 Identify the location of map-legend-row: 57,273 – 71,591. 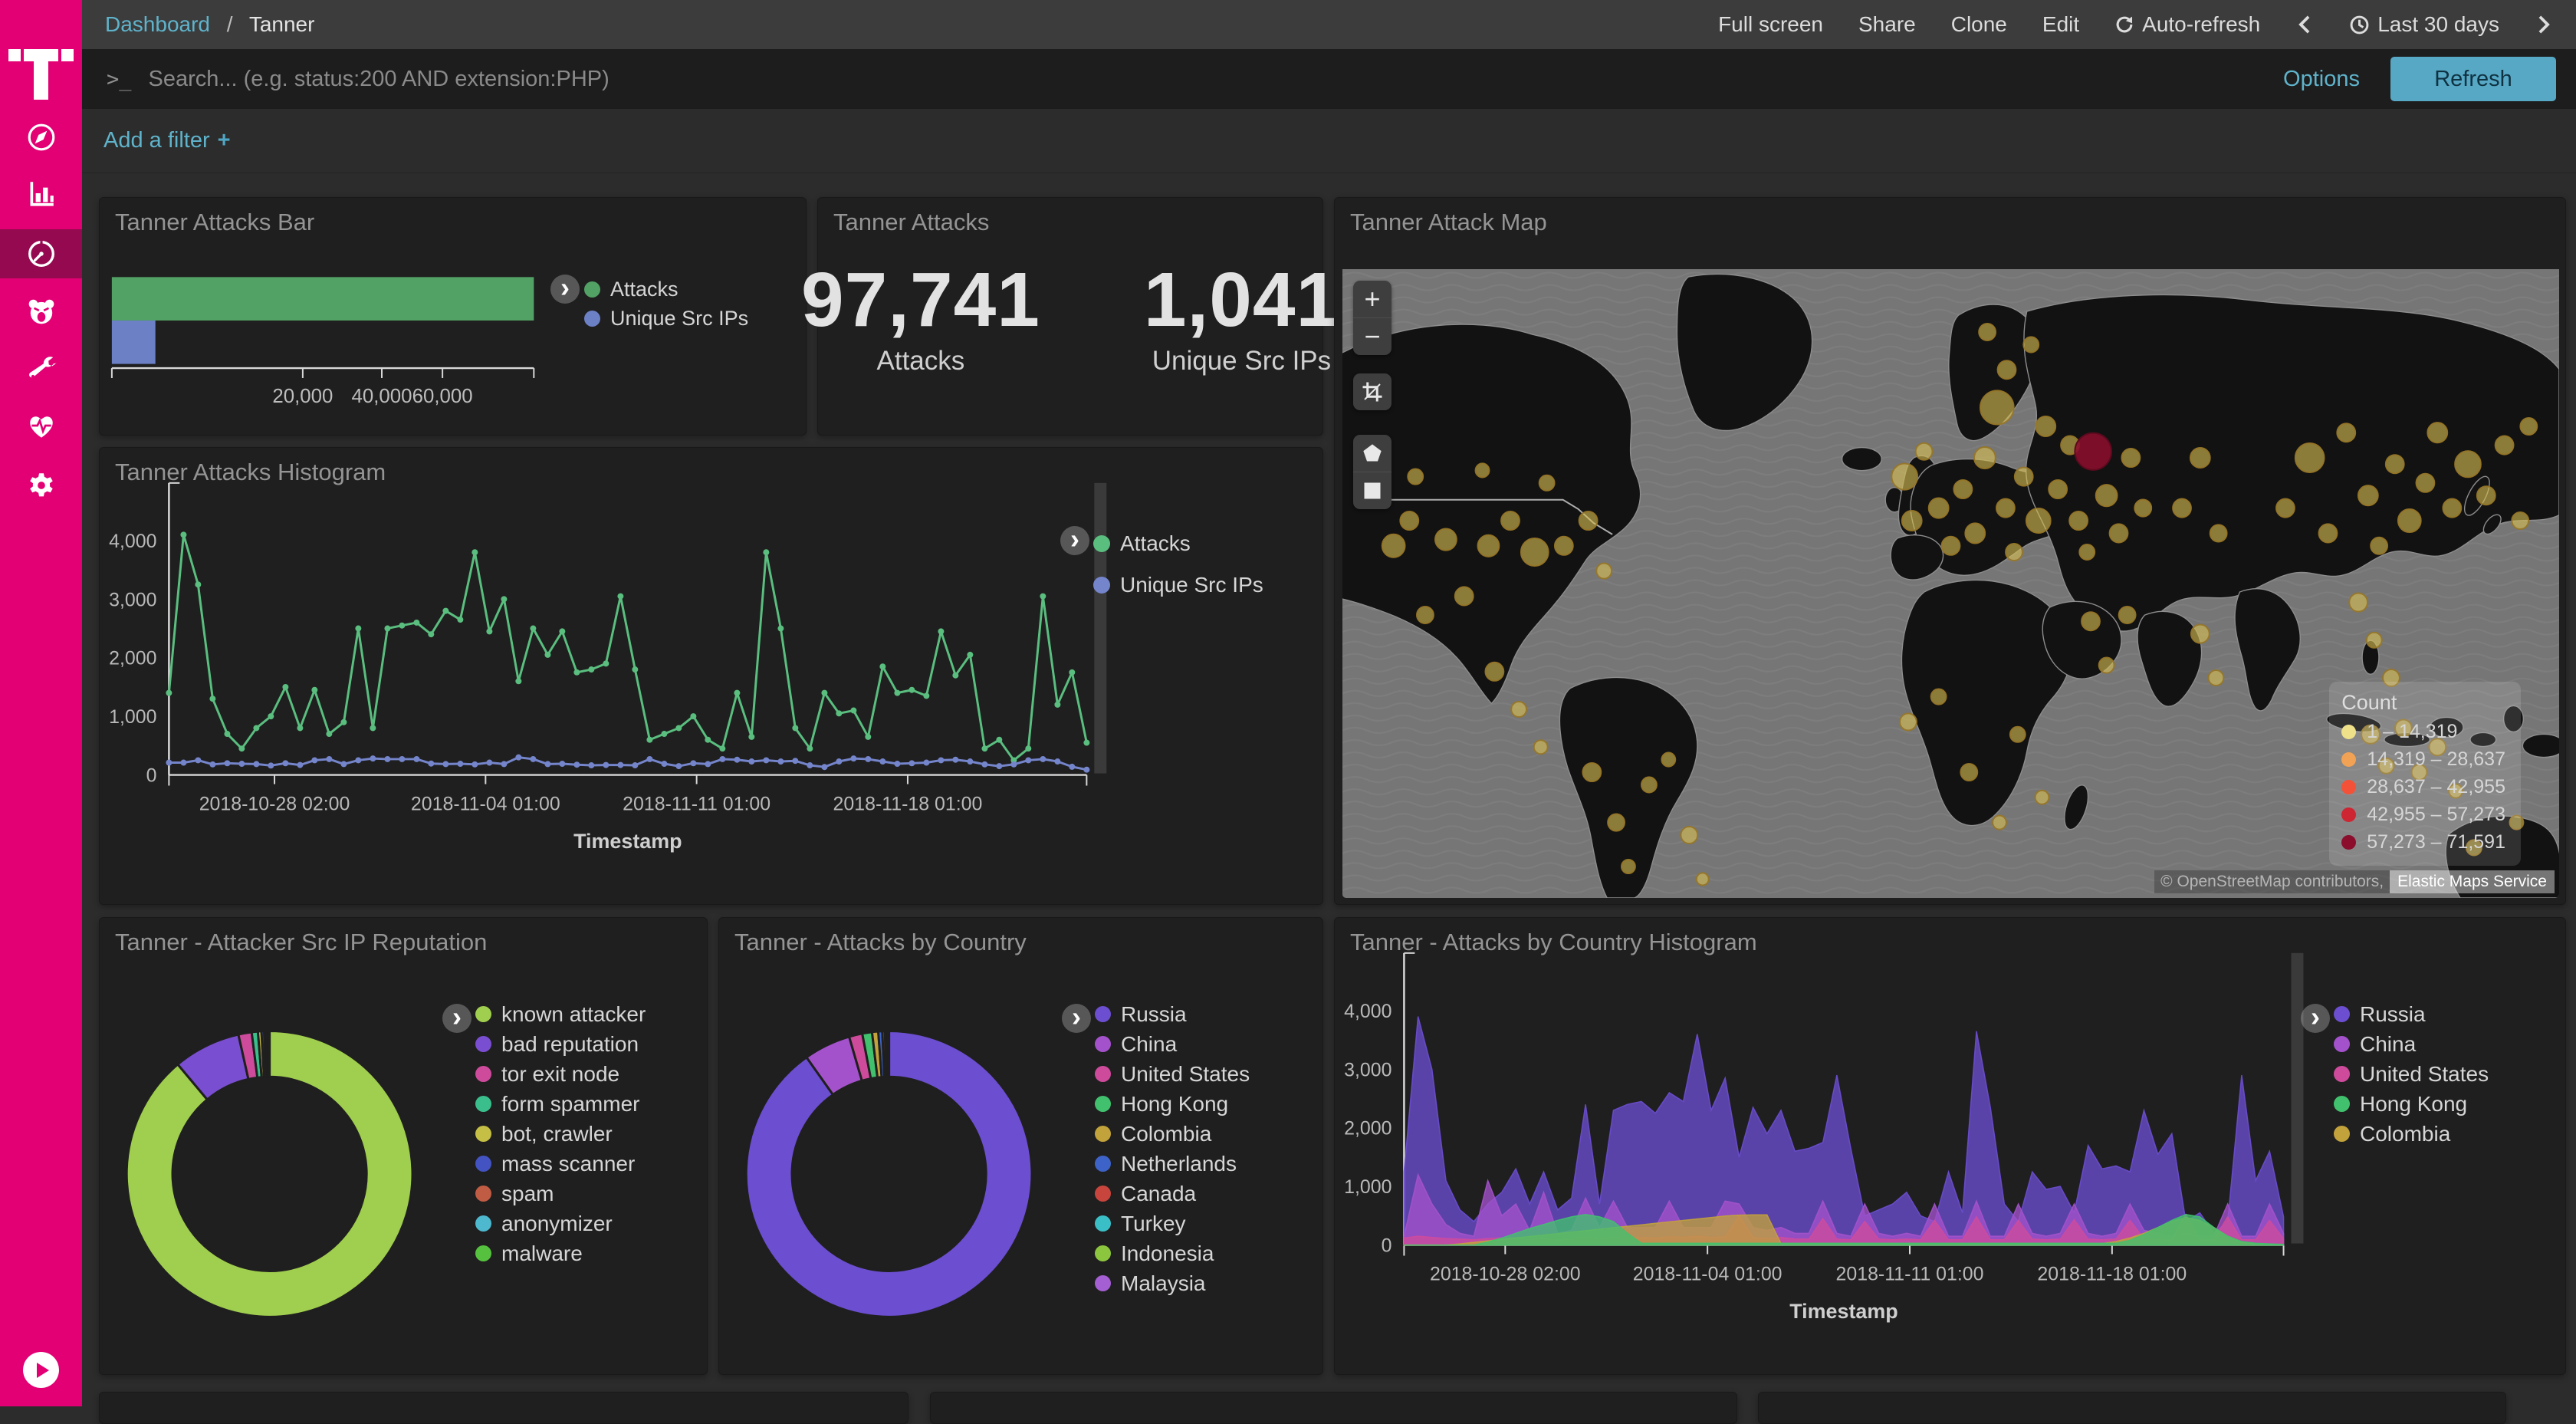
(2423, 842).